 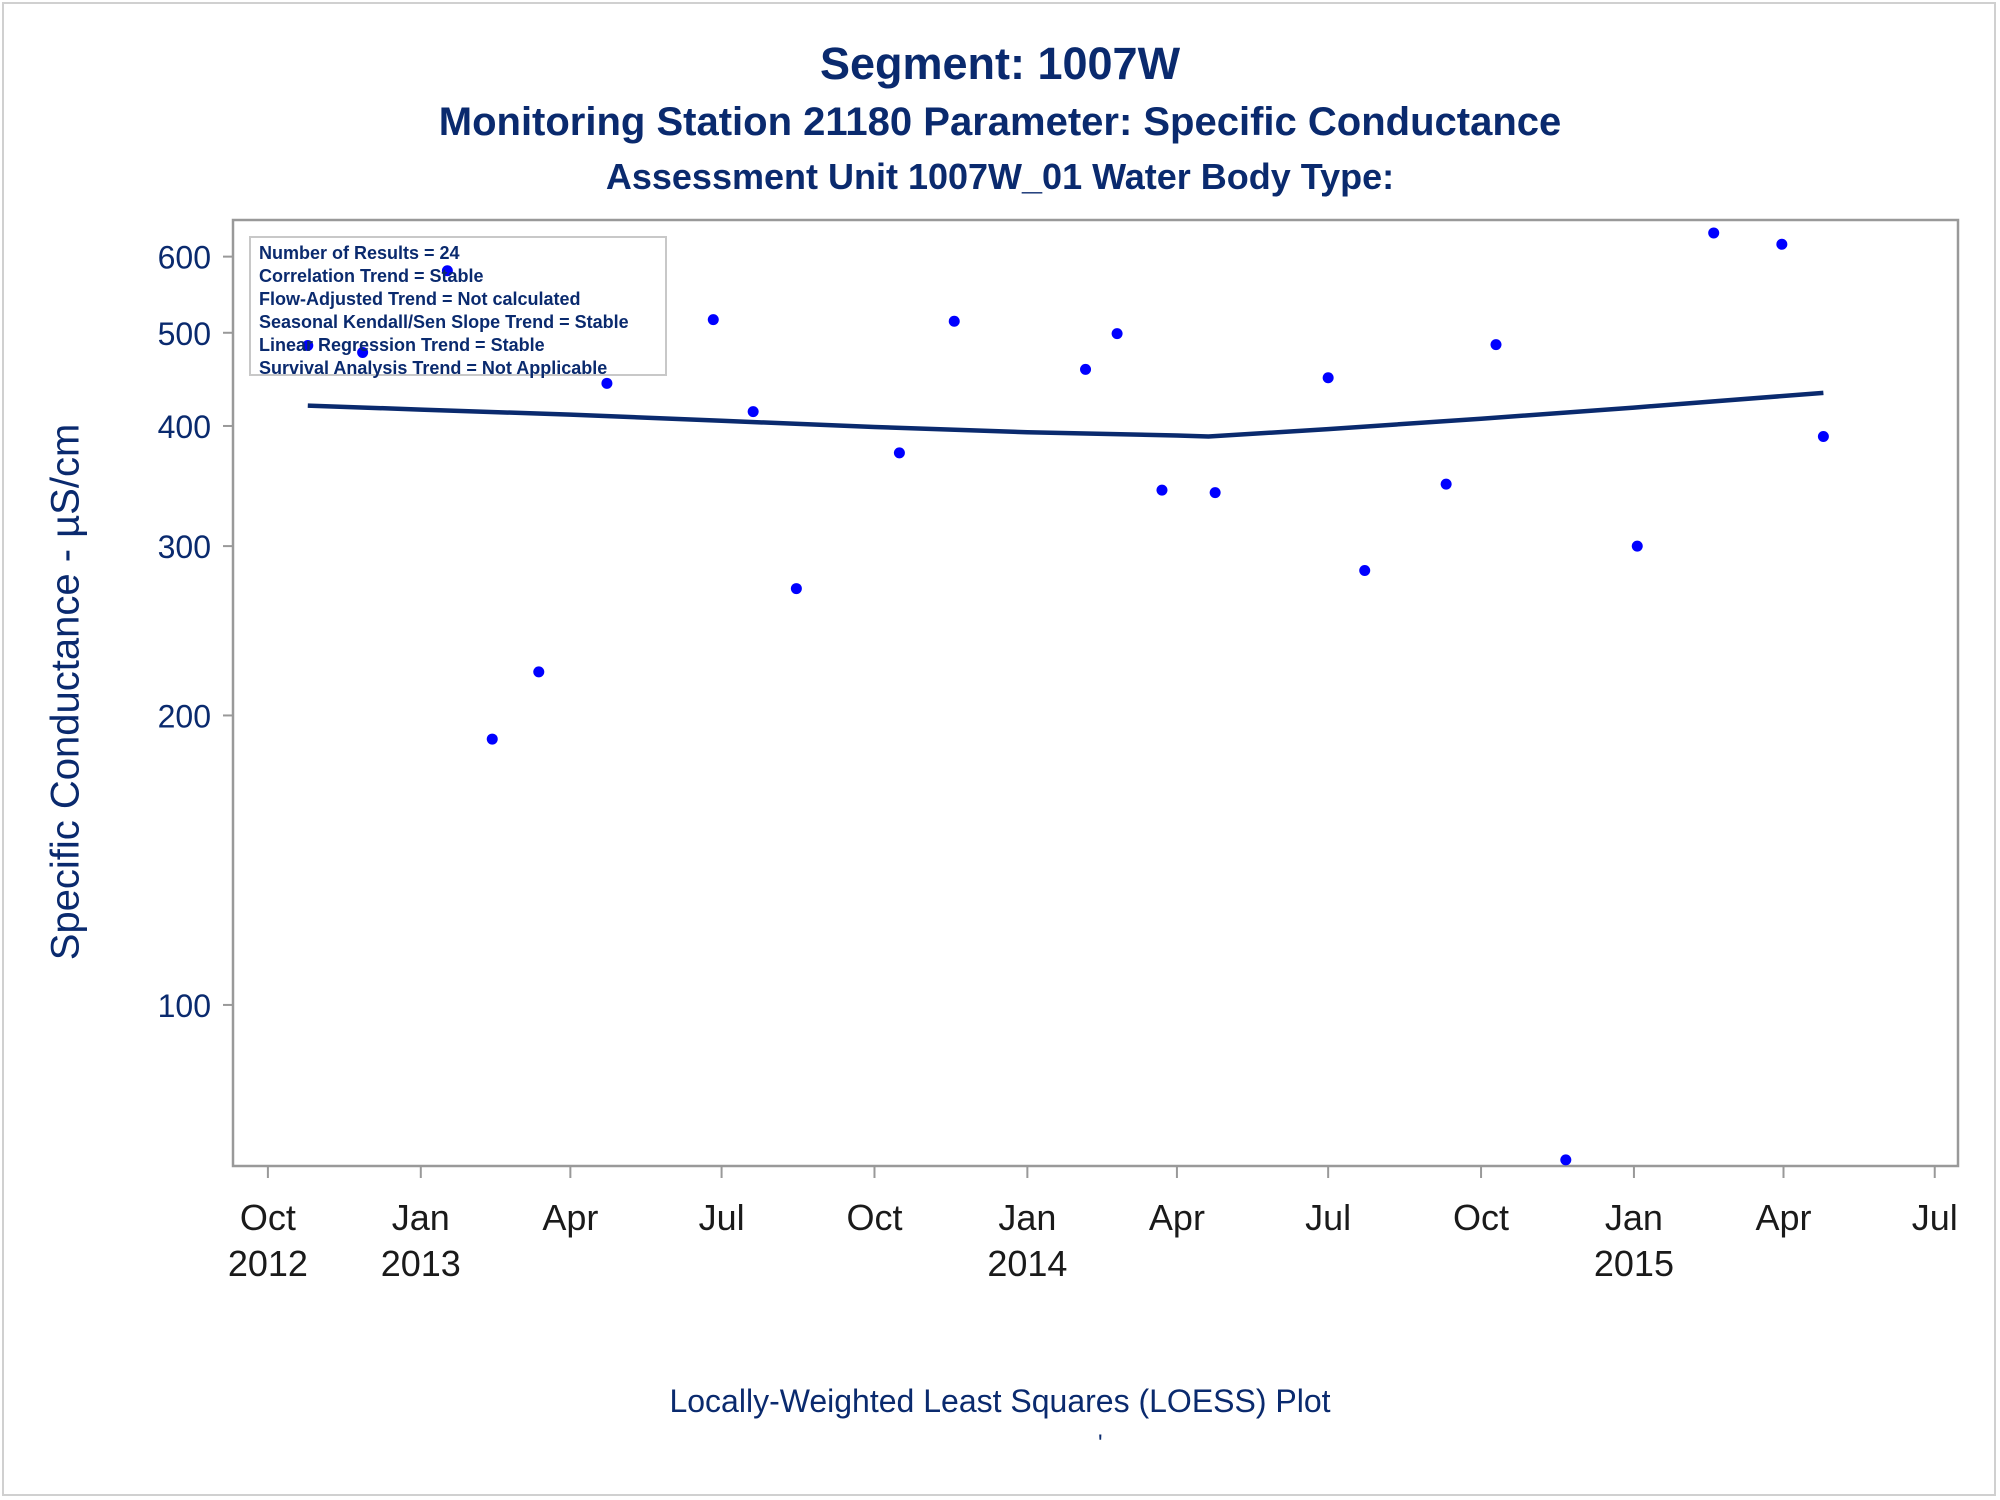 What do you see at coordinates (359, 253) in the screenshot?
I see `stat-line: Number of Results = 24` at bounding box center [359, 253].